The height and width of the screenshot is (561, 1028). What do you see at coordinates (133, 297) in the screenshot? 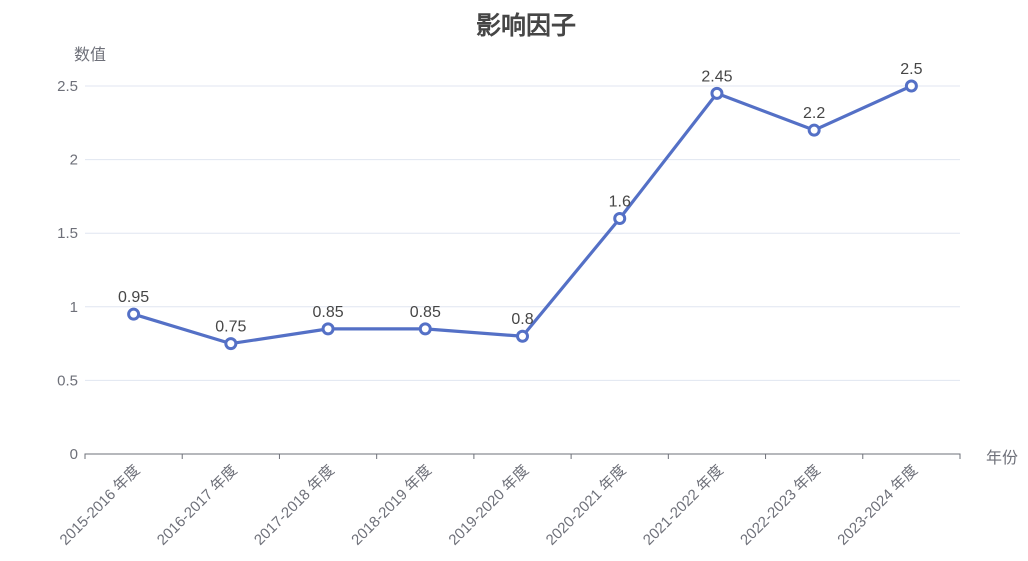
I see `data-point-label: 0.95` at bounding box center [133, 297].